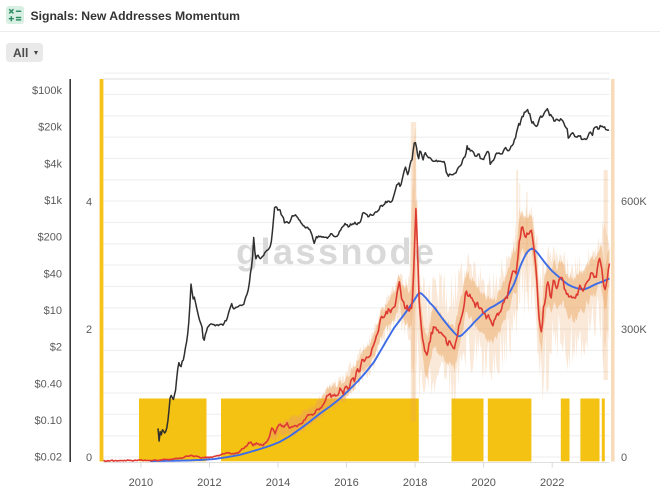 This screenshot has width=660, height=503. What do you see at coordinates (141, 483) in the screenshot?
I see `svg-text: 2010` at bounding box center [141, 483].